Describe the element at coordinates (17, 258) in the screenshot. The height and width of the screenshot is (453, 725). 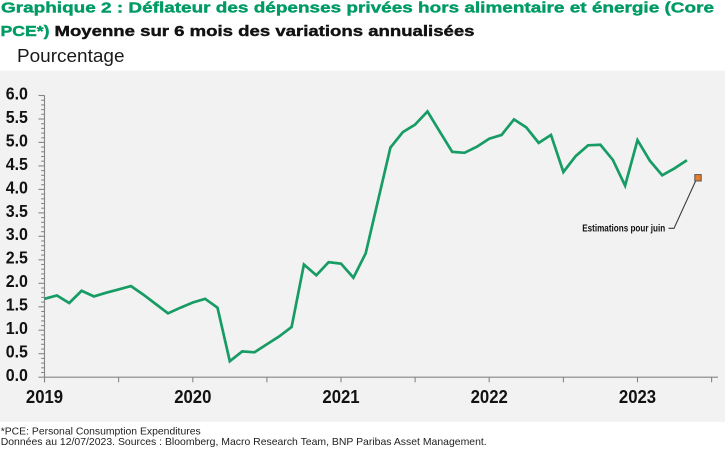
I see `svg-text: 2.5` at that location.